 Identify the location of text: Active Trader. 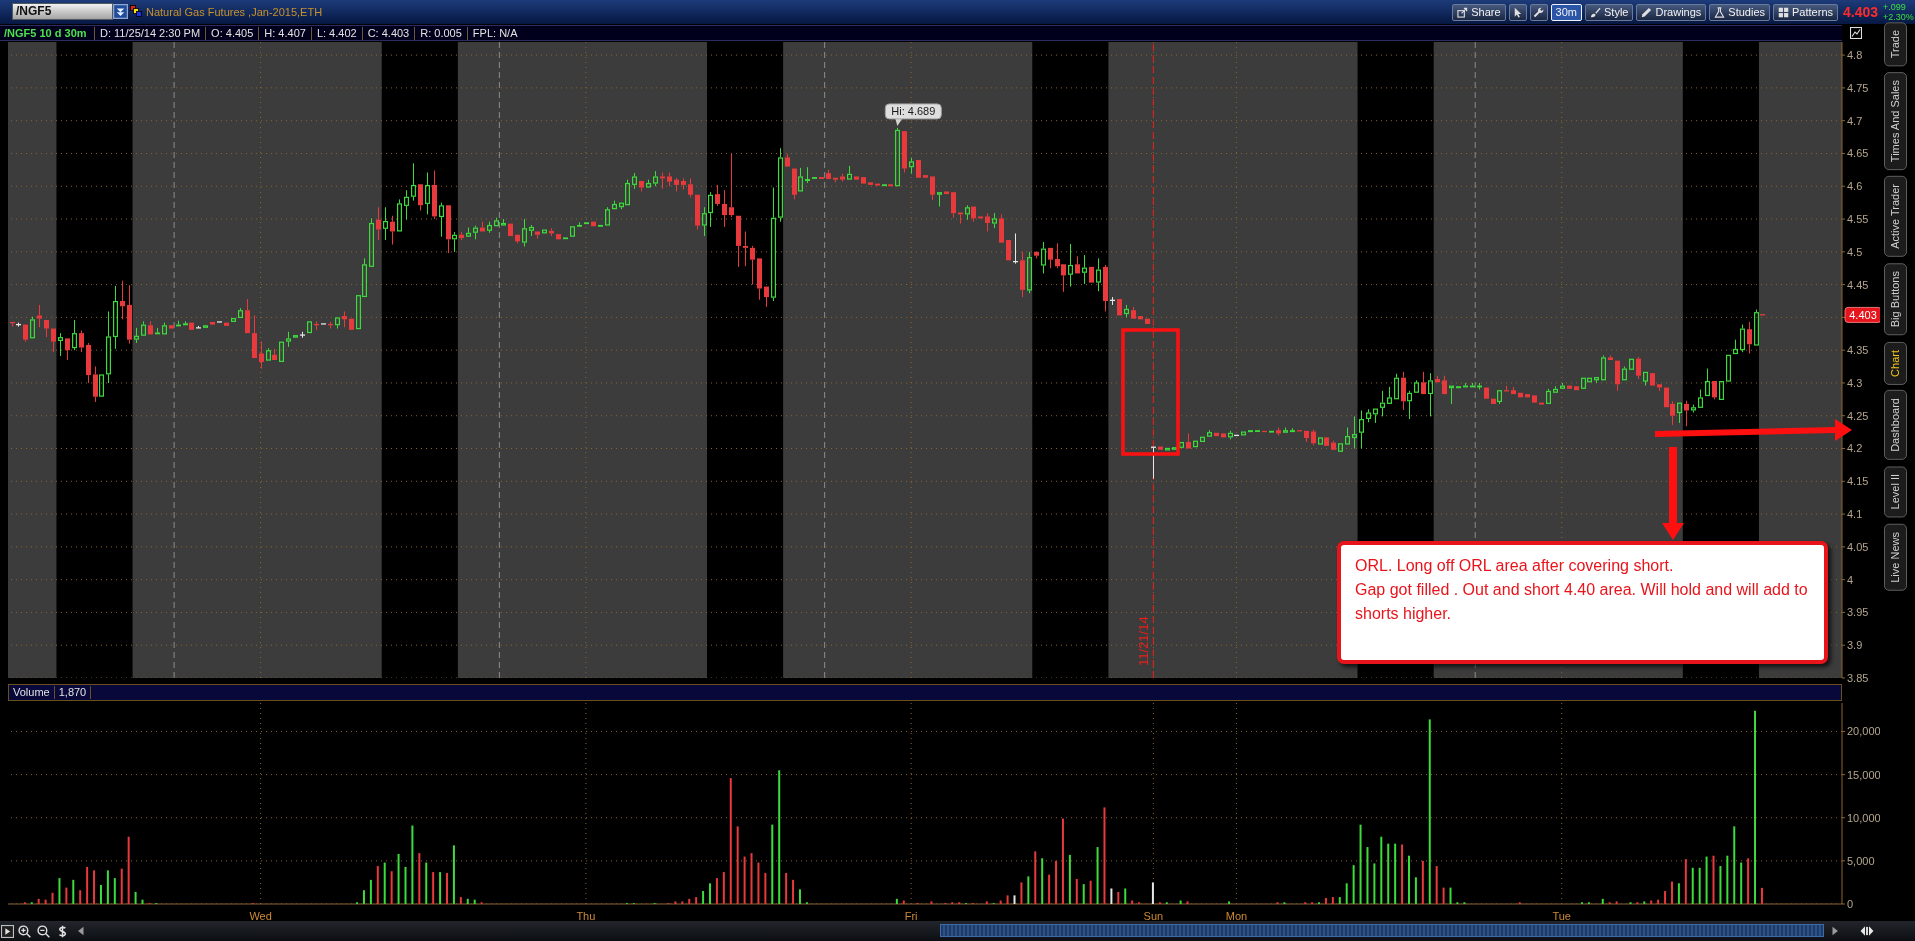
(1895, 217).